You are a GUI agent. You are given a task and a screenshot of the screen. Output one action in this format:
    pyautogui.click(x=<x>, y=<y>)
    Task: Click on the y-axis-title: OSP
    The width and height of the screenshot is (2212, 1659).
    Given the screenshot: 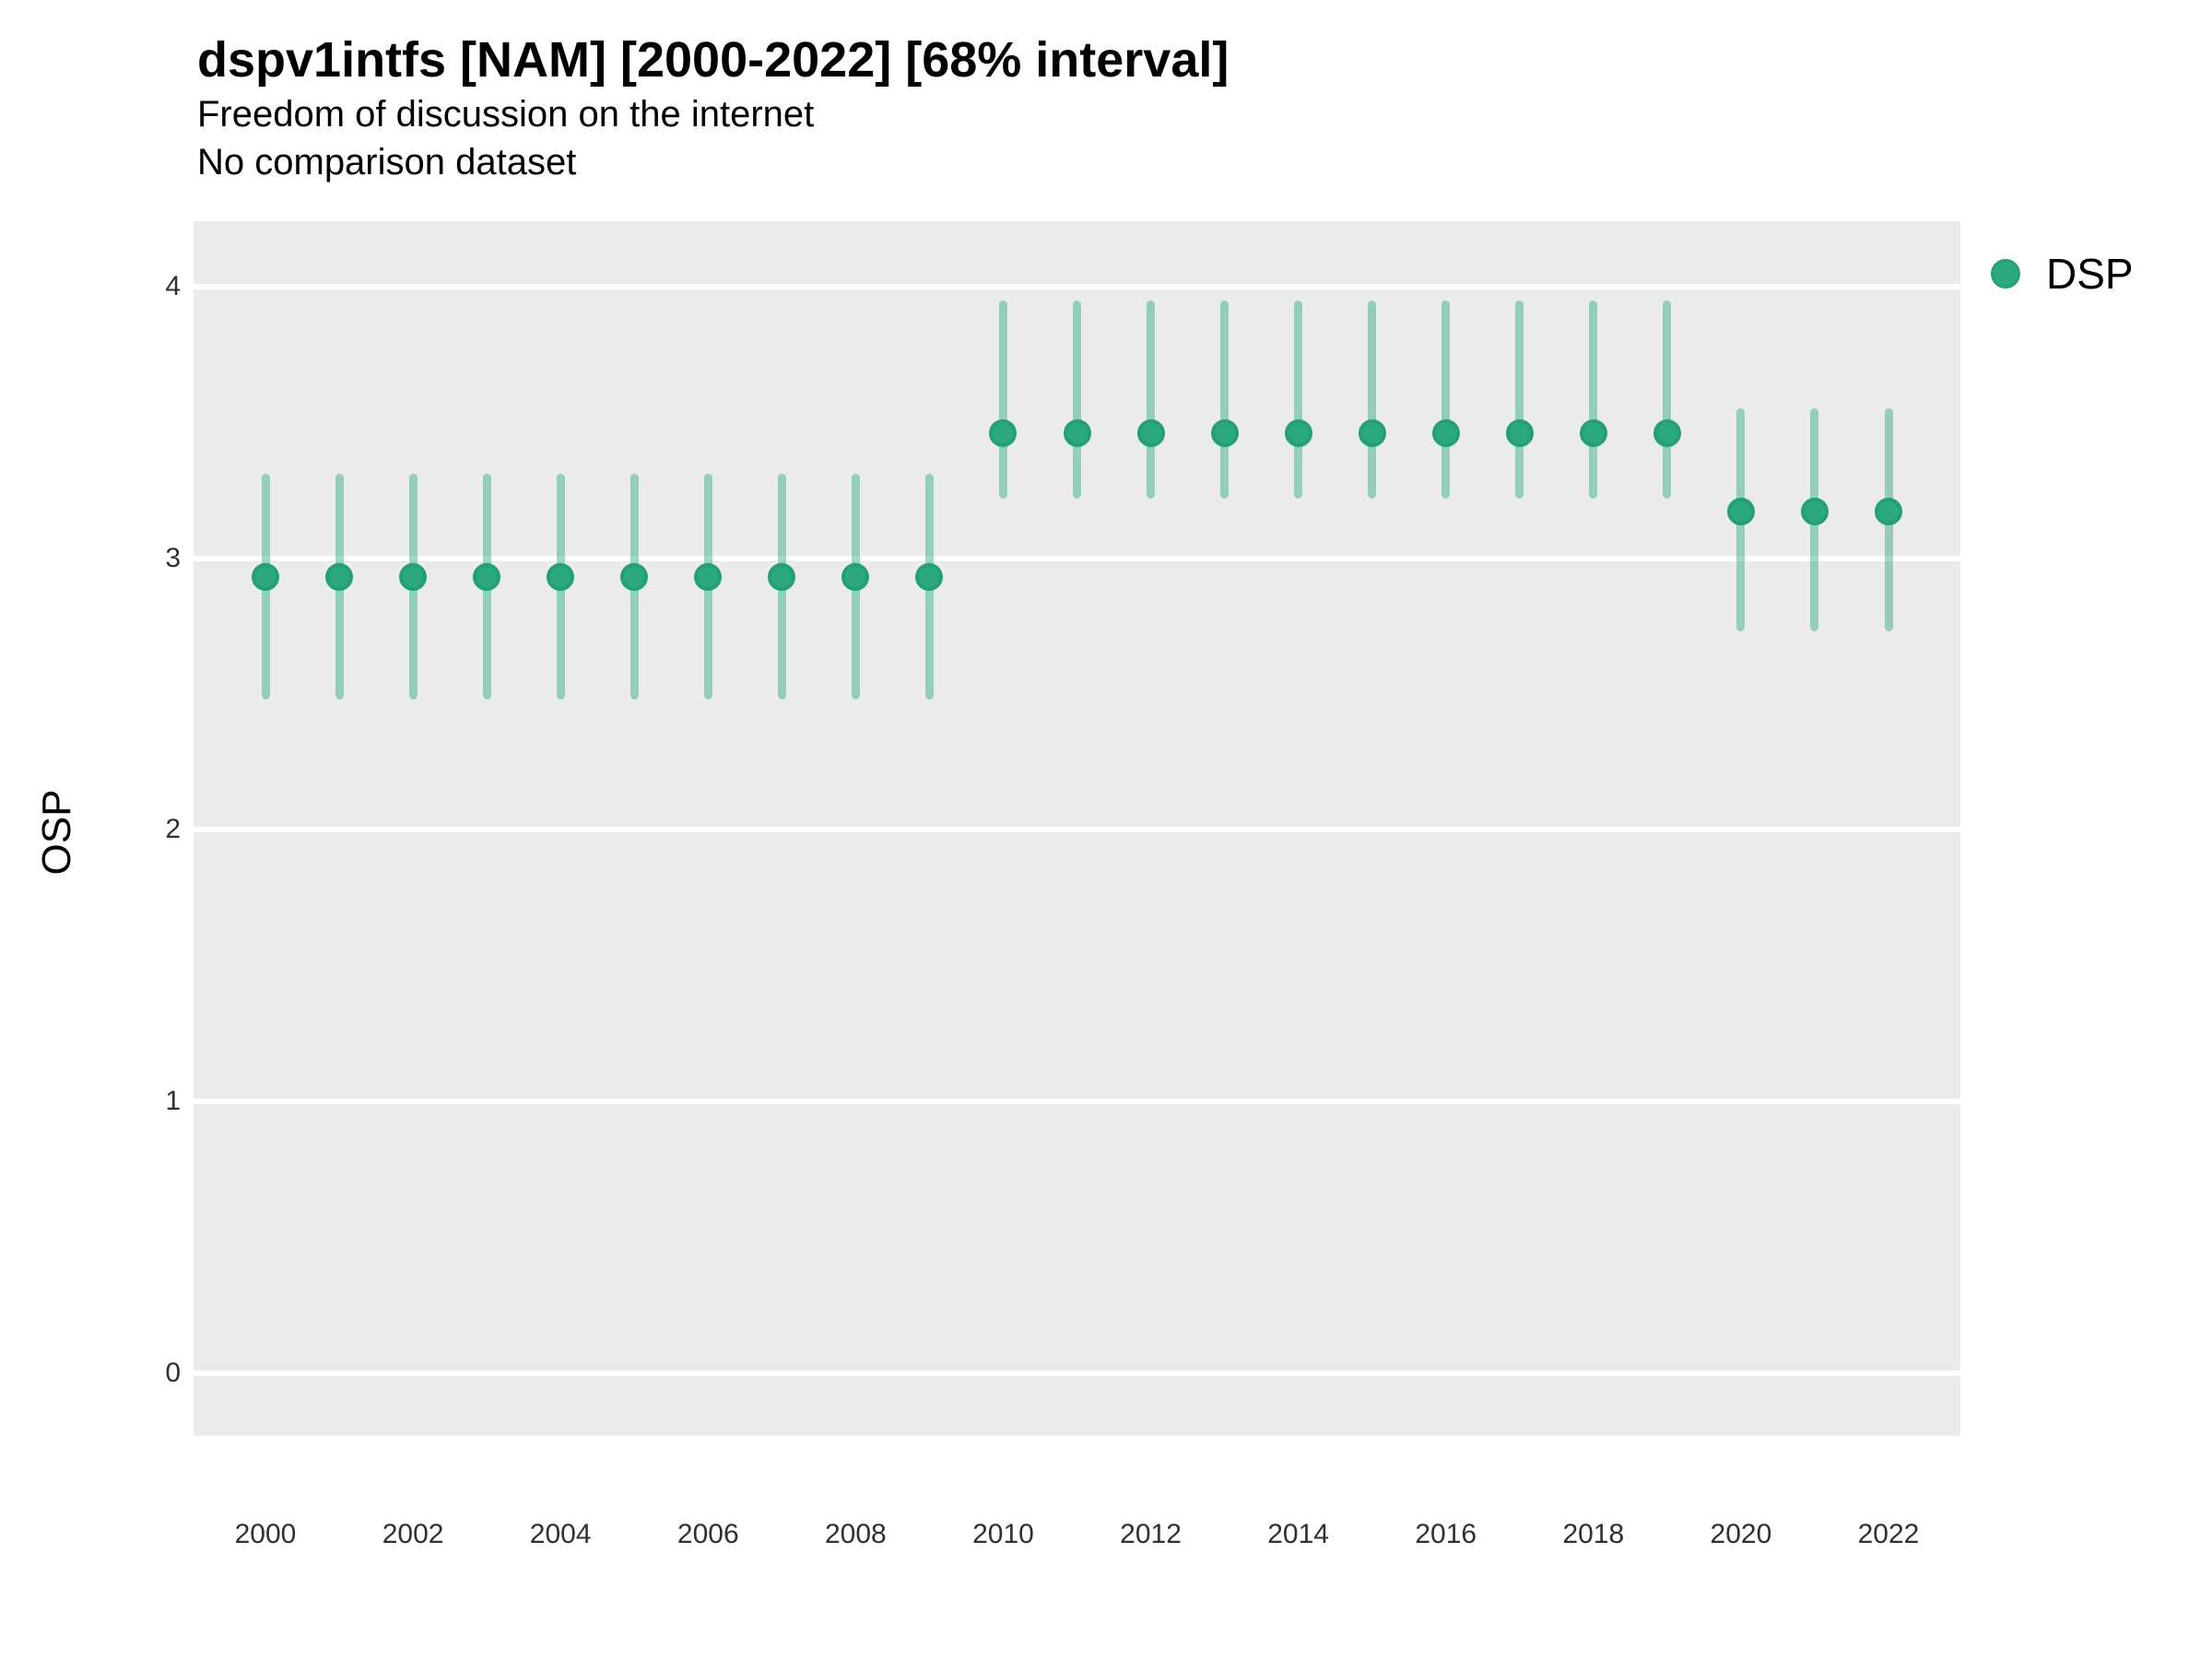 What is the action you would take?
    pyautogui.click(x=56, y=832)
    